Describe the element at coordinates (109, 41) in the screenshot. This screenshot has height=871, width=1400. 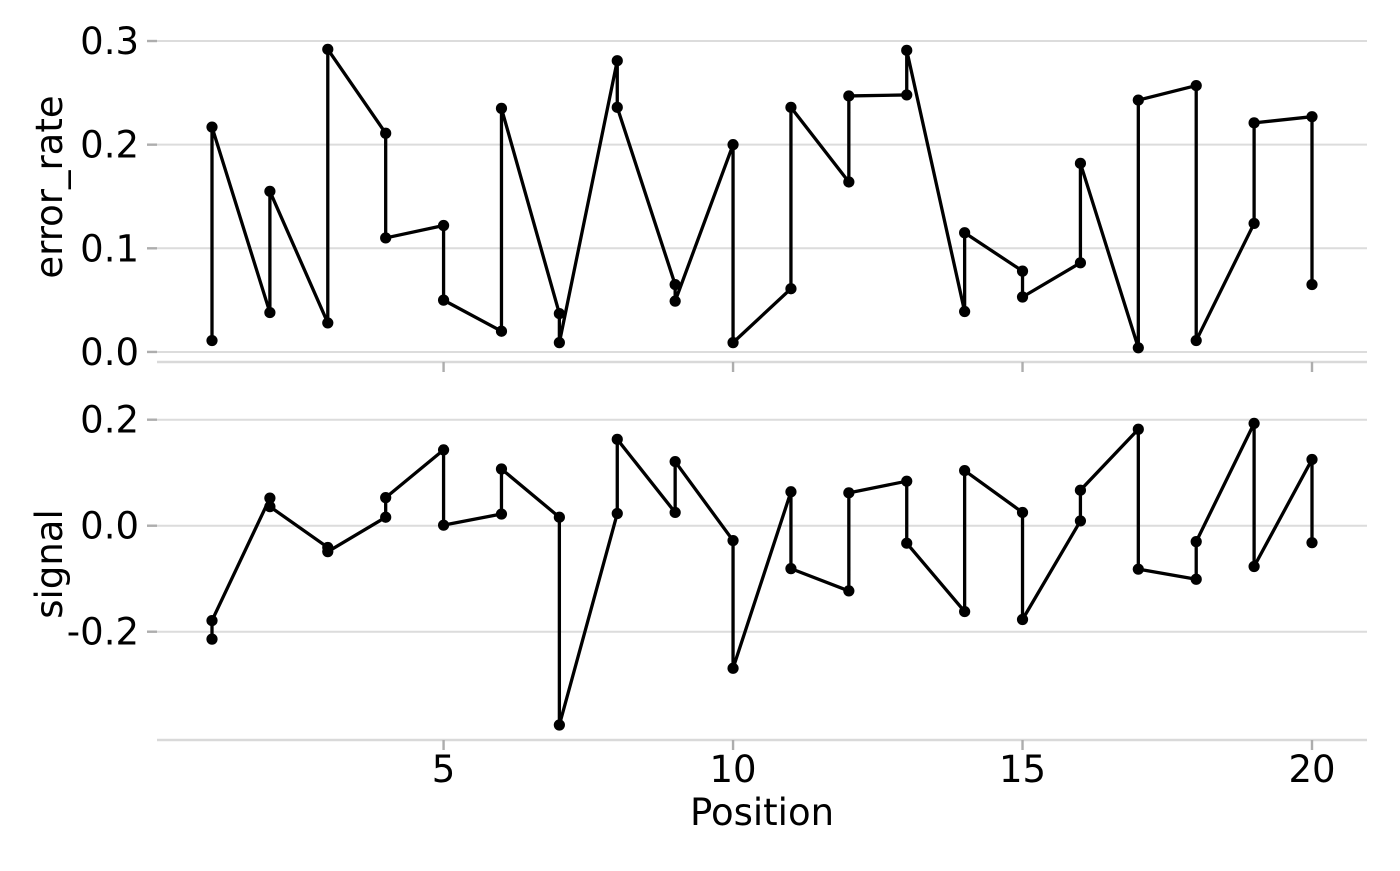
I see `y-tick-label: 0.3` at that location.